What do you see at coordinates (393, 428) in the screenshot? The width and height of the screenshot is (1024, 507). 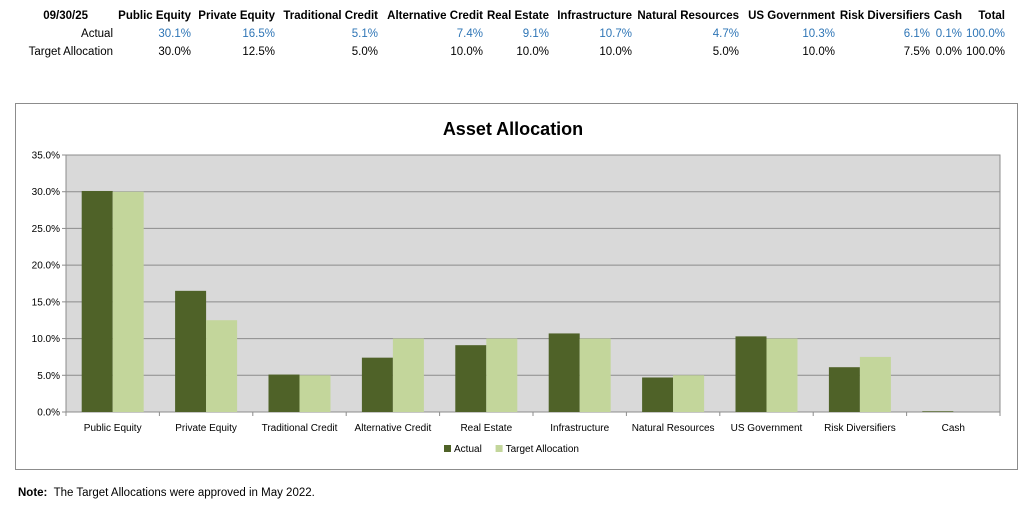 I see `x-tick-label: Alternative Credit` at bounding box center [393, 428].